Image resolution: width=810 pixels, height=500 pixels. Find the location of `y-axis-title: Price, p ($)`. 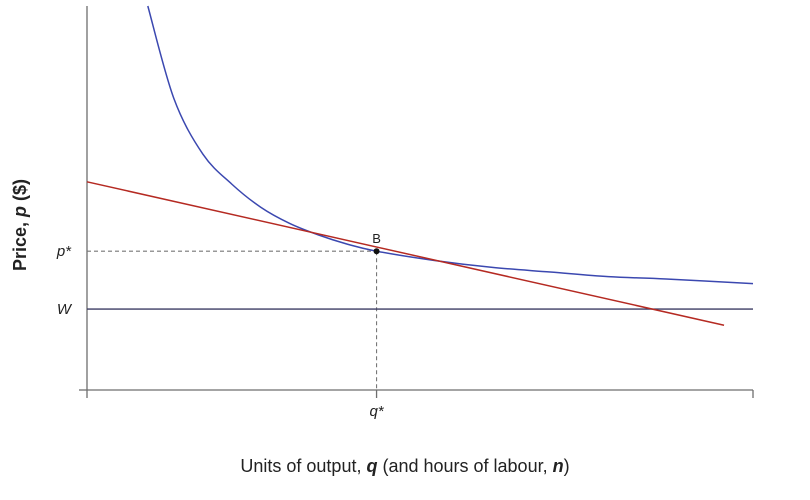

y-axis-title: Price, p ($) is located at coordinates (20, 225).